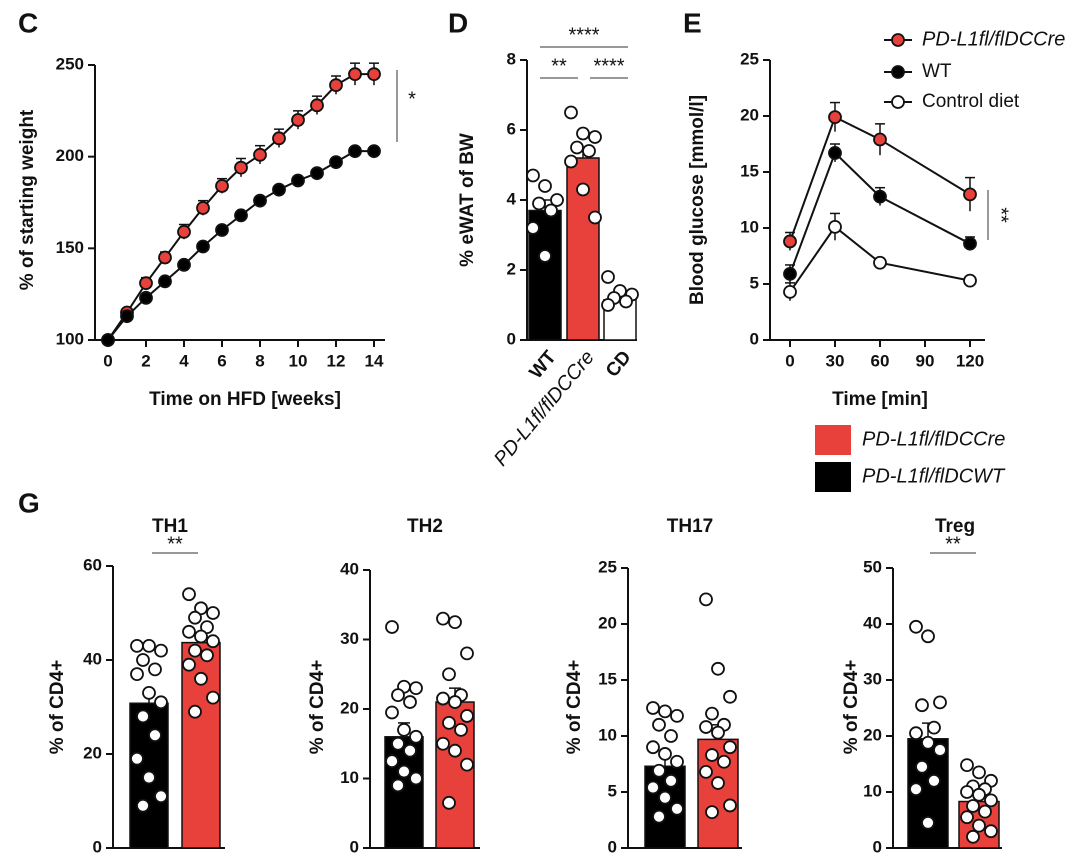  I want to click on x-tick-label: 2, so click(145, 360).